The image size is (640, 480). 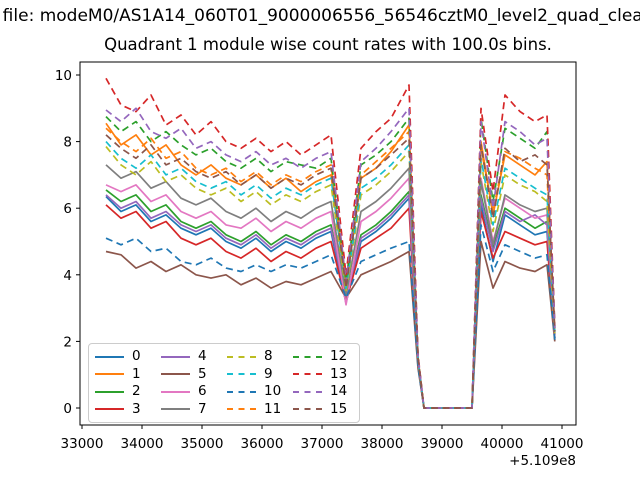 What do you see at coordinates (82, 444) in the screenshot?
I see `x-tick-label: 33000` at bounding box center [82, 444].